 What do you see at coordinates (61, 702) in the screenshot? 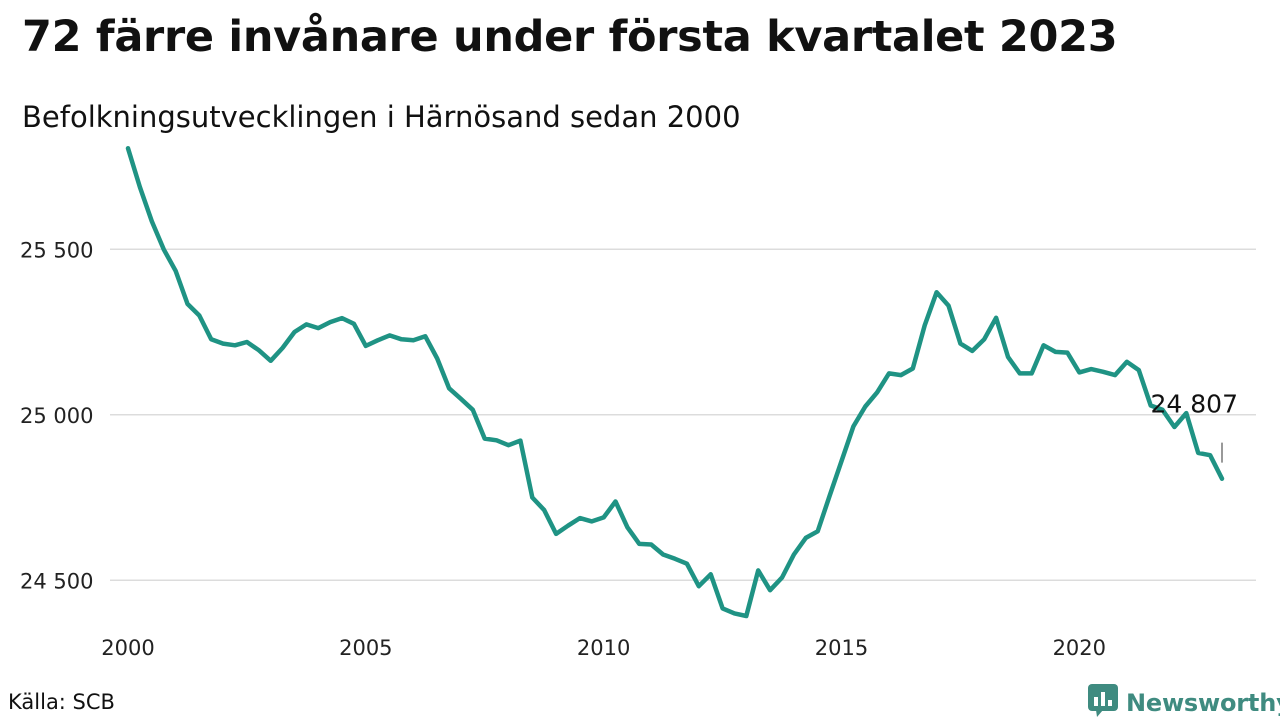
I see `source-note: Källa: SCB` at bounding box center [61, 702].